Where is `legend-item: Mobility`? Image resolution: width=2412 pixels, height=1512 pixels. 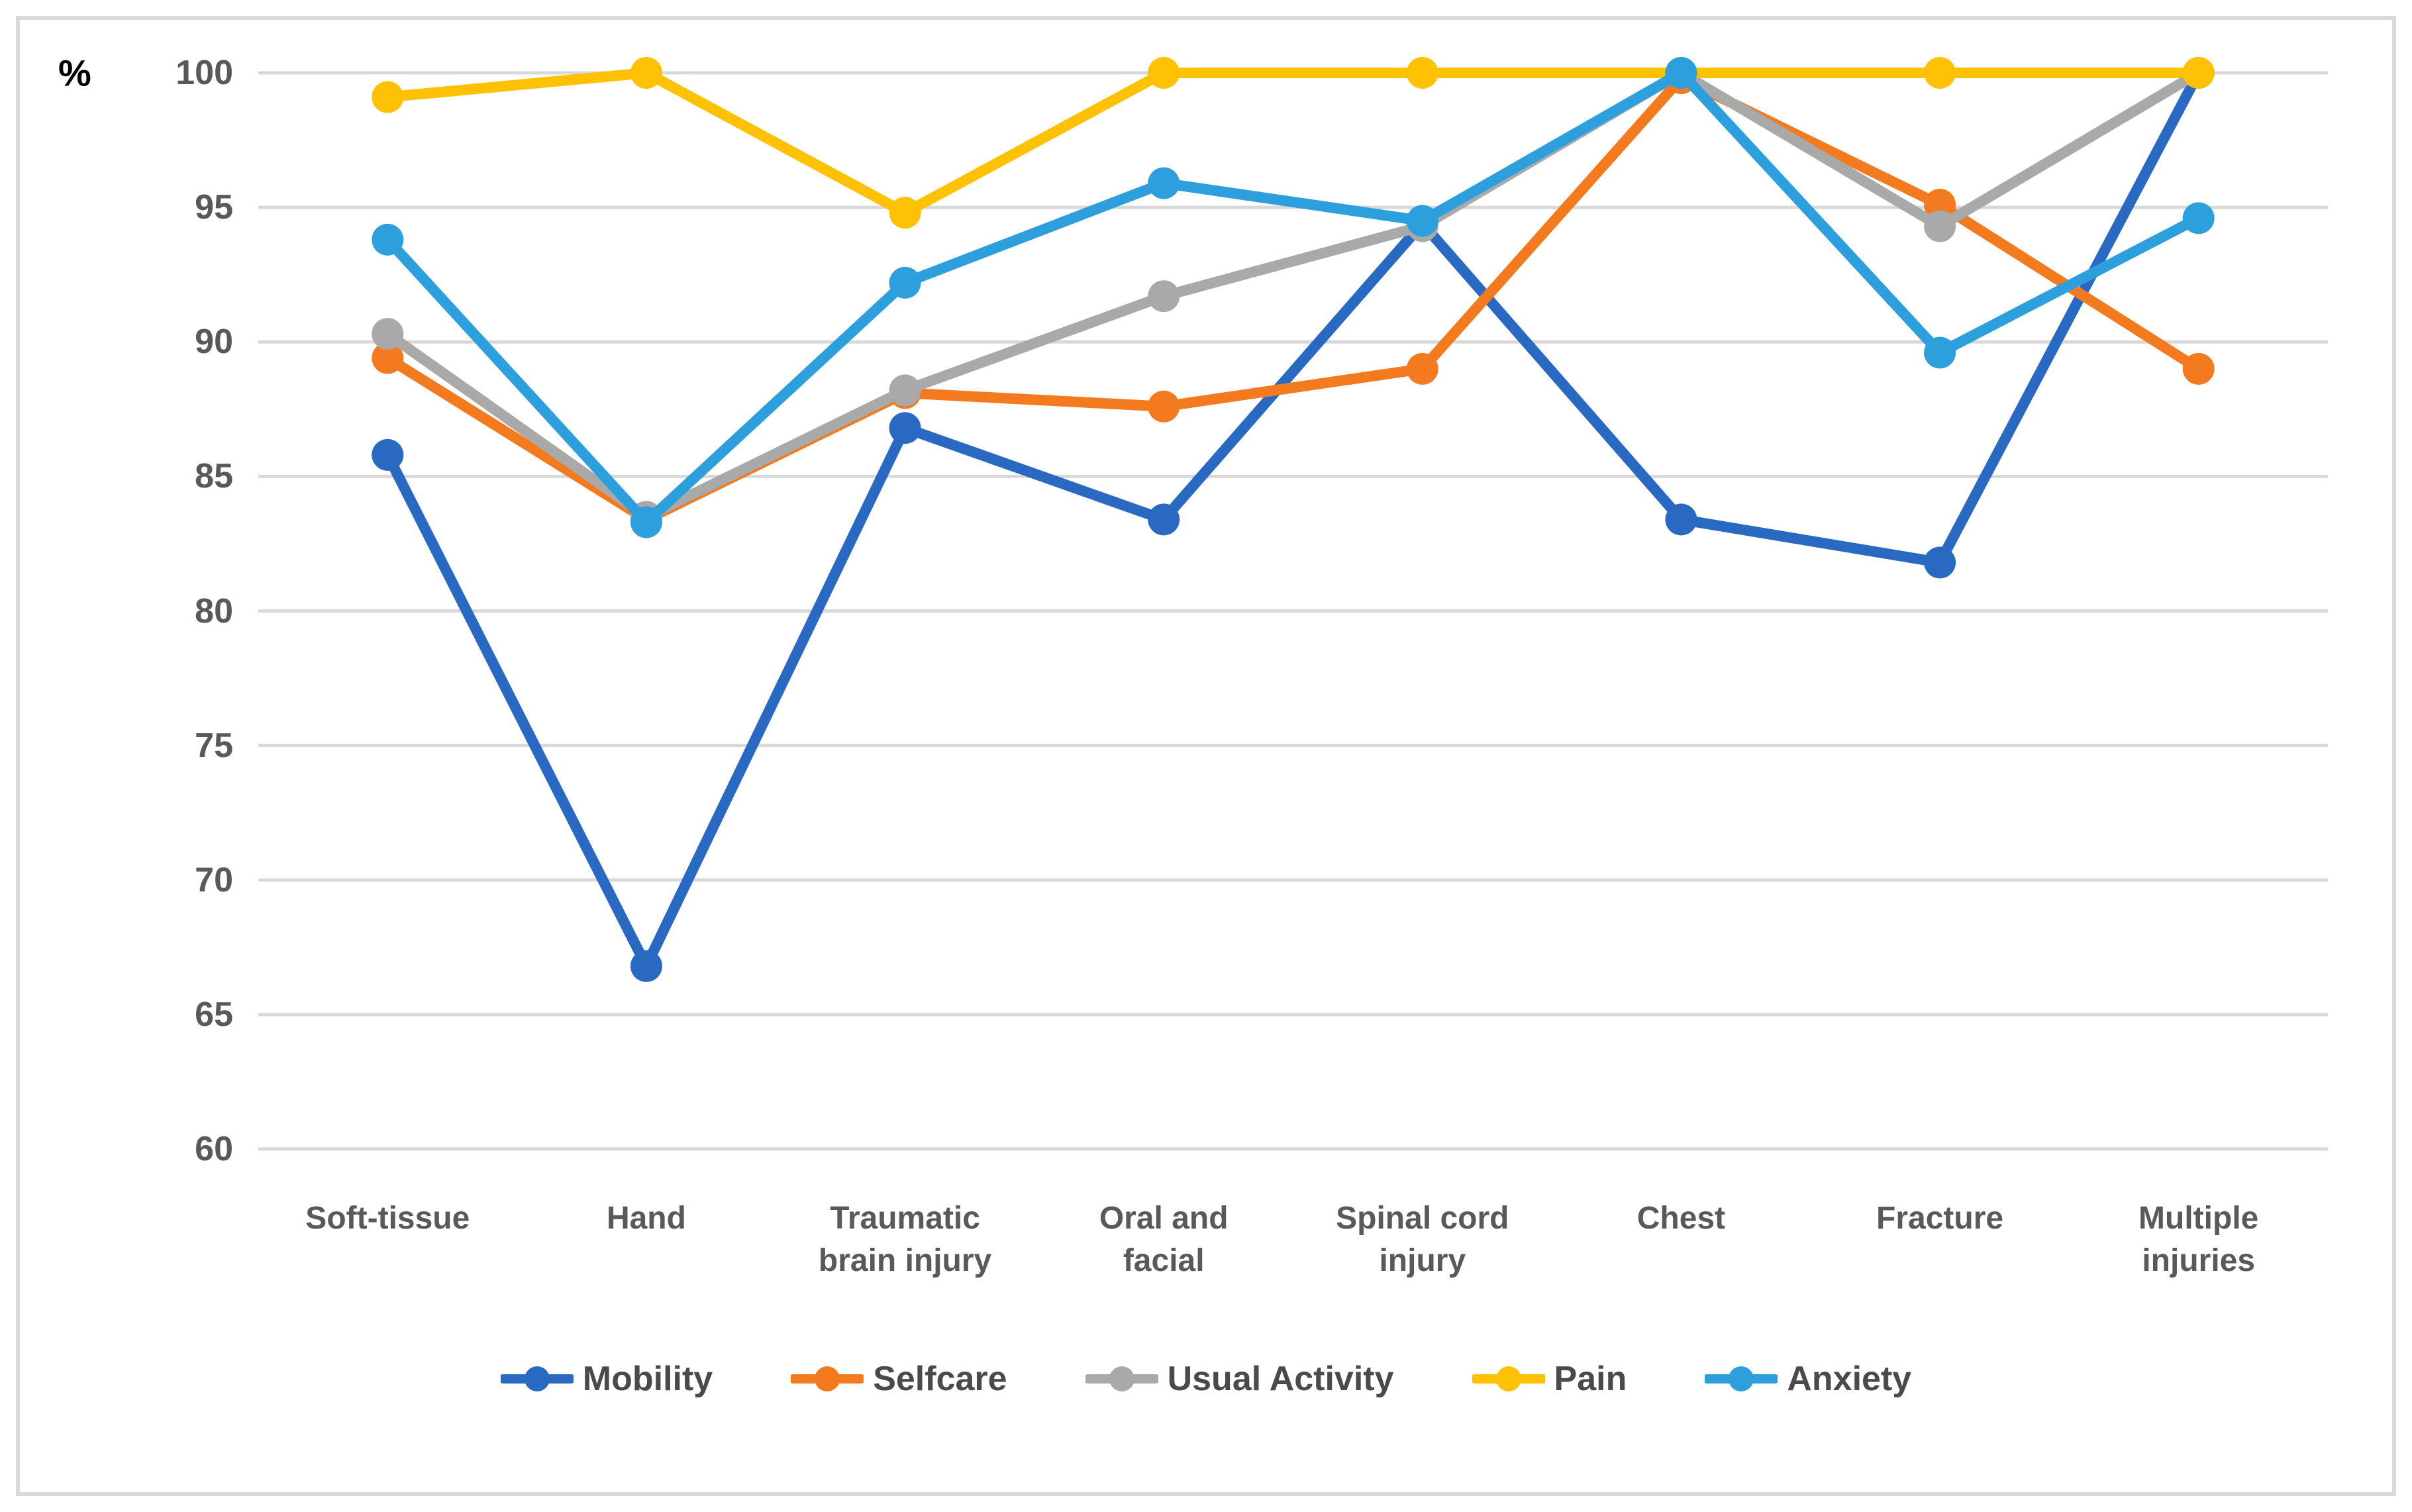
legend-item: Mobility is located at coordinates (606, 1379).